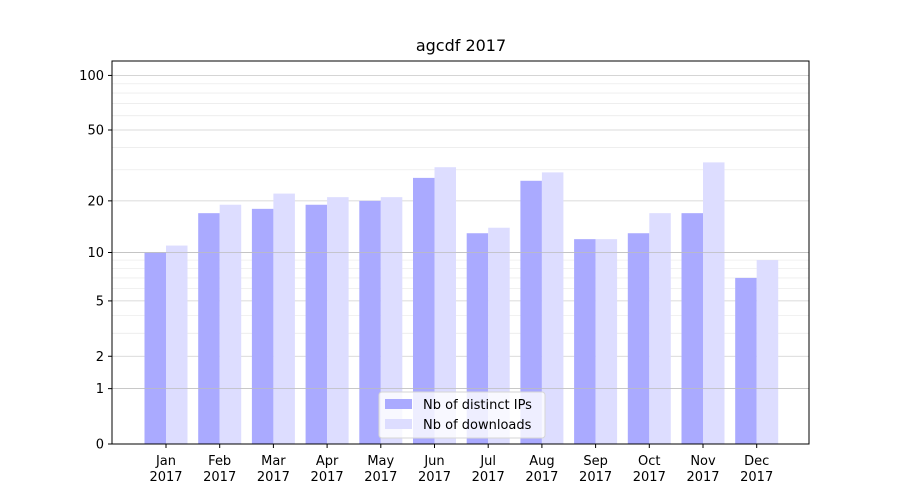 The height and width of the screenshot is (500, 900). Describe the element at coordinates (219, 461) in the screenshot. I see `x-tick-label-month: Feb` at that location.